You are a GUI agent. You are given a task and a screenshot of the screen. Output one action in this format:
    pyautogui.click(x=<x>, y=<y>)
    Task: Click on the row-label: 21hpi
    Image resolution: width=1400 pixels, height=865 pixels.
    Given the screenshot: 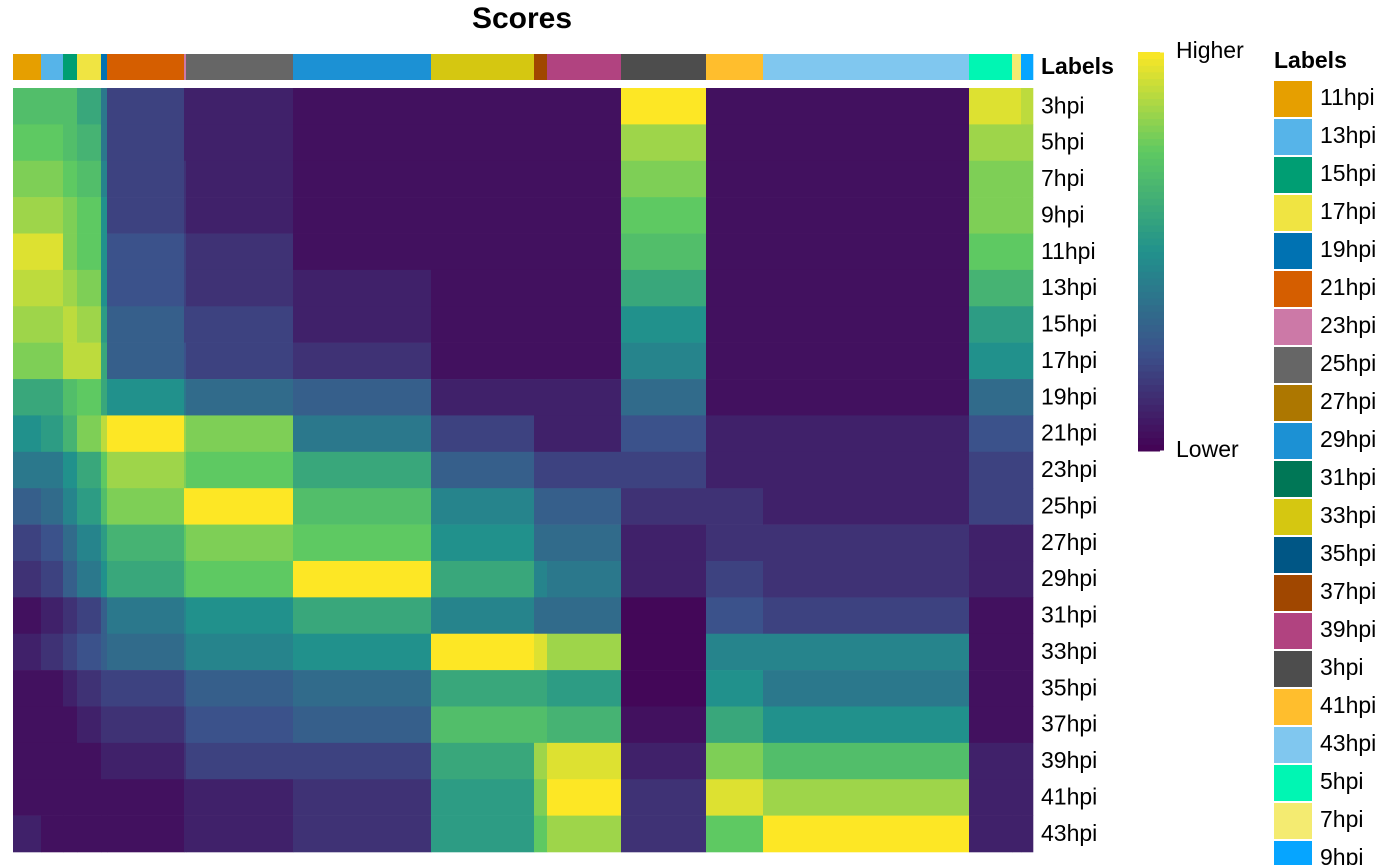 What is the action you would take?
    pyautogui.click(x=1069, y=433)
    